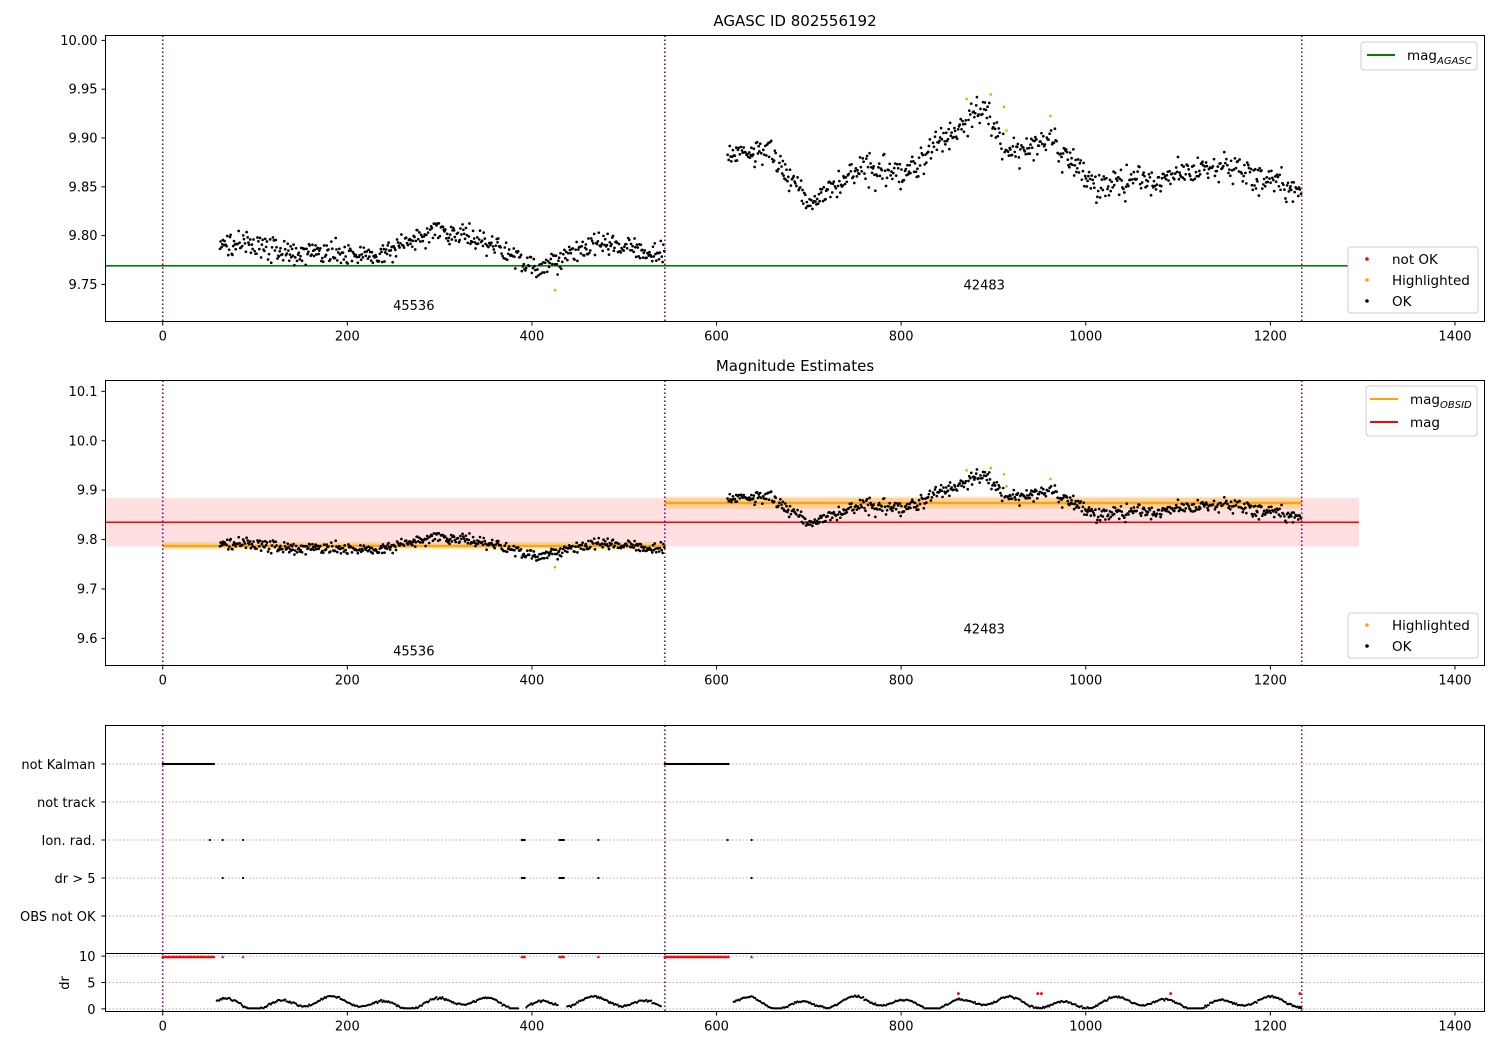 The image size is (1500, 1050). Describe the element at coordinates (1270, 681) in the screenshot. I see `x-tick-label: 1200` at that location.